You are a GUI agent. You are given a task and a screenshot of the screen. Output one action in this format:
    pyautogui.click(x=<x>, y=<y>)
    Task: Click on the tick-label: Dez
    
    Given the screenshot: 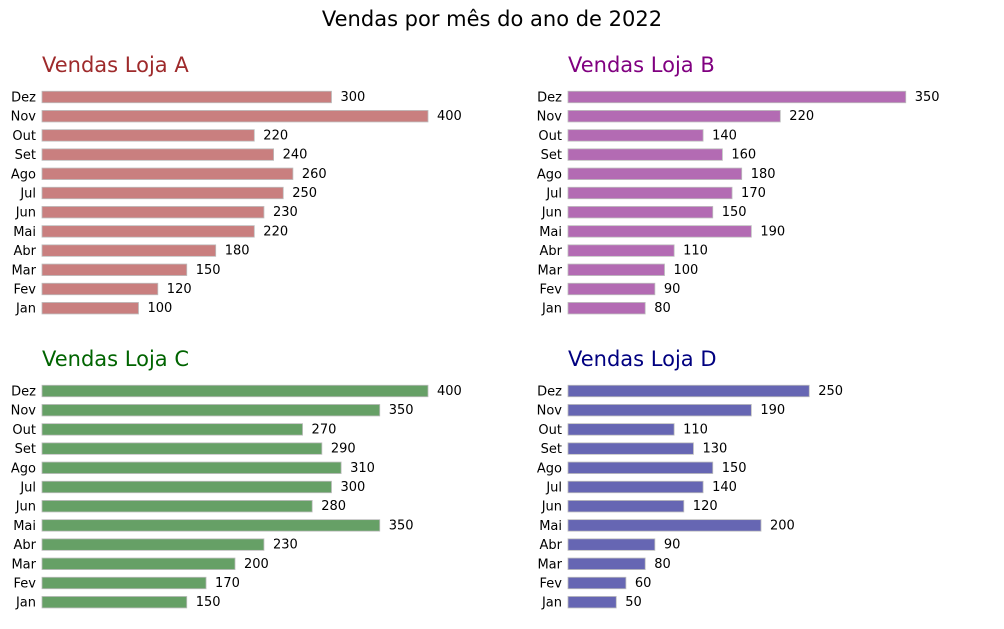 What is the action you would take?
    pyautogui.click(x=549, y=98)
    